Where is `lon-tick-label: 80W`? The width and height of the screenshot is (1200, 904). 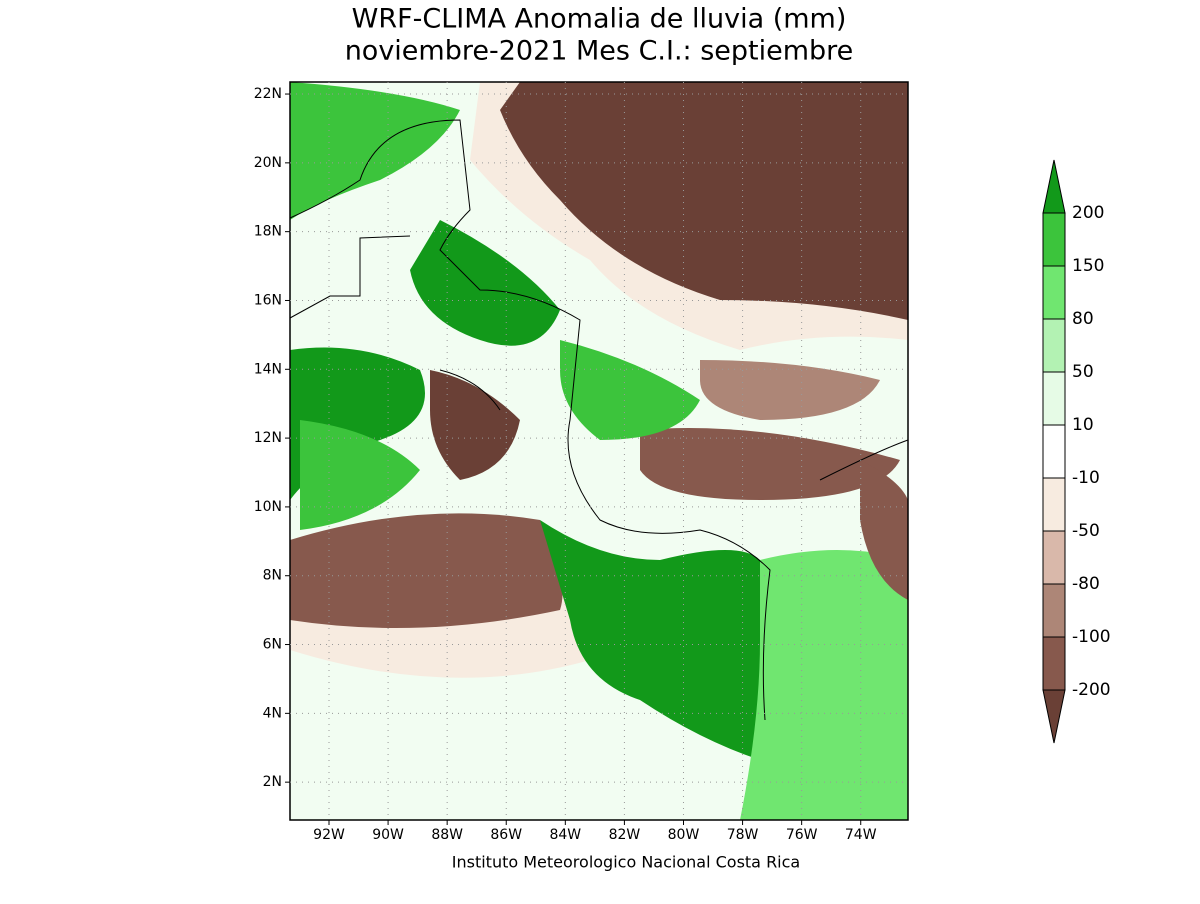 lon-tick-label: 80W is located at coordinates (684, 835).